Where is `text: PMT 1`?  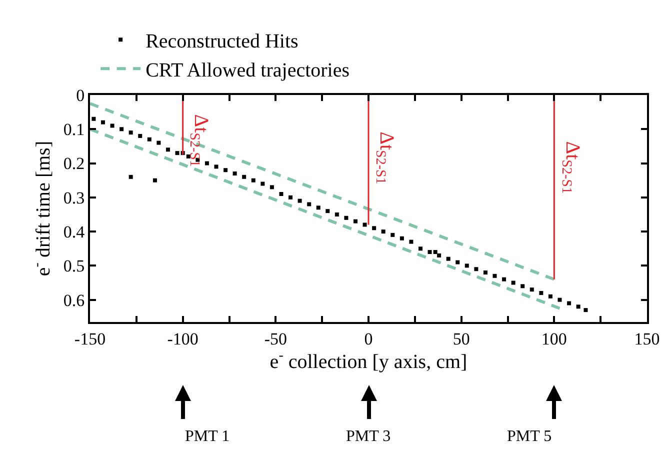
text: PMT 1 is located at coordinates (207, 436).